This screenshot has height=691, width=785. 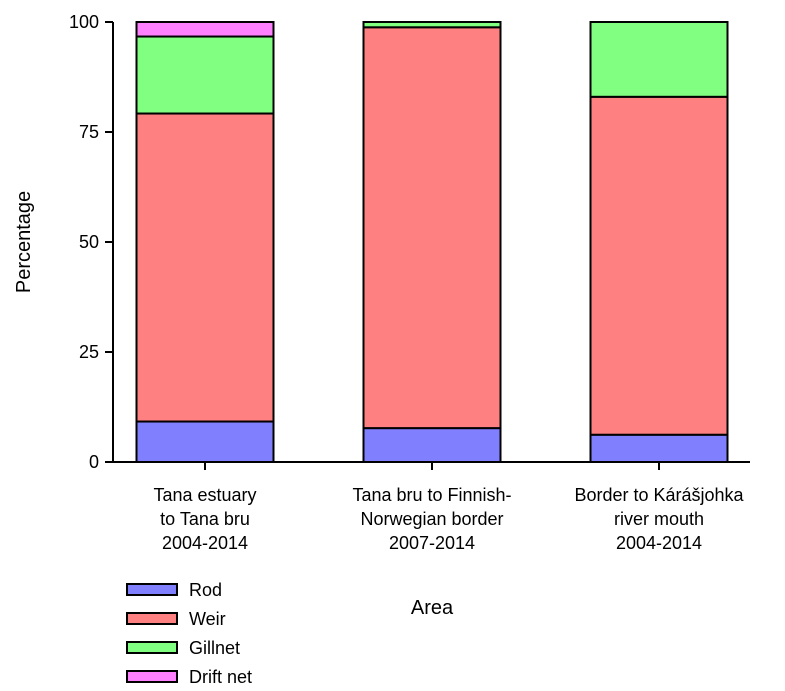 What do you see at coordinates (204, 495) in the screenshot?
I see `x-category-label: Tana estuary` at bounding box center [204, 495].